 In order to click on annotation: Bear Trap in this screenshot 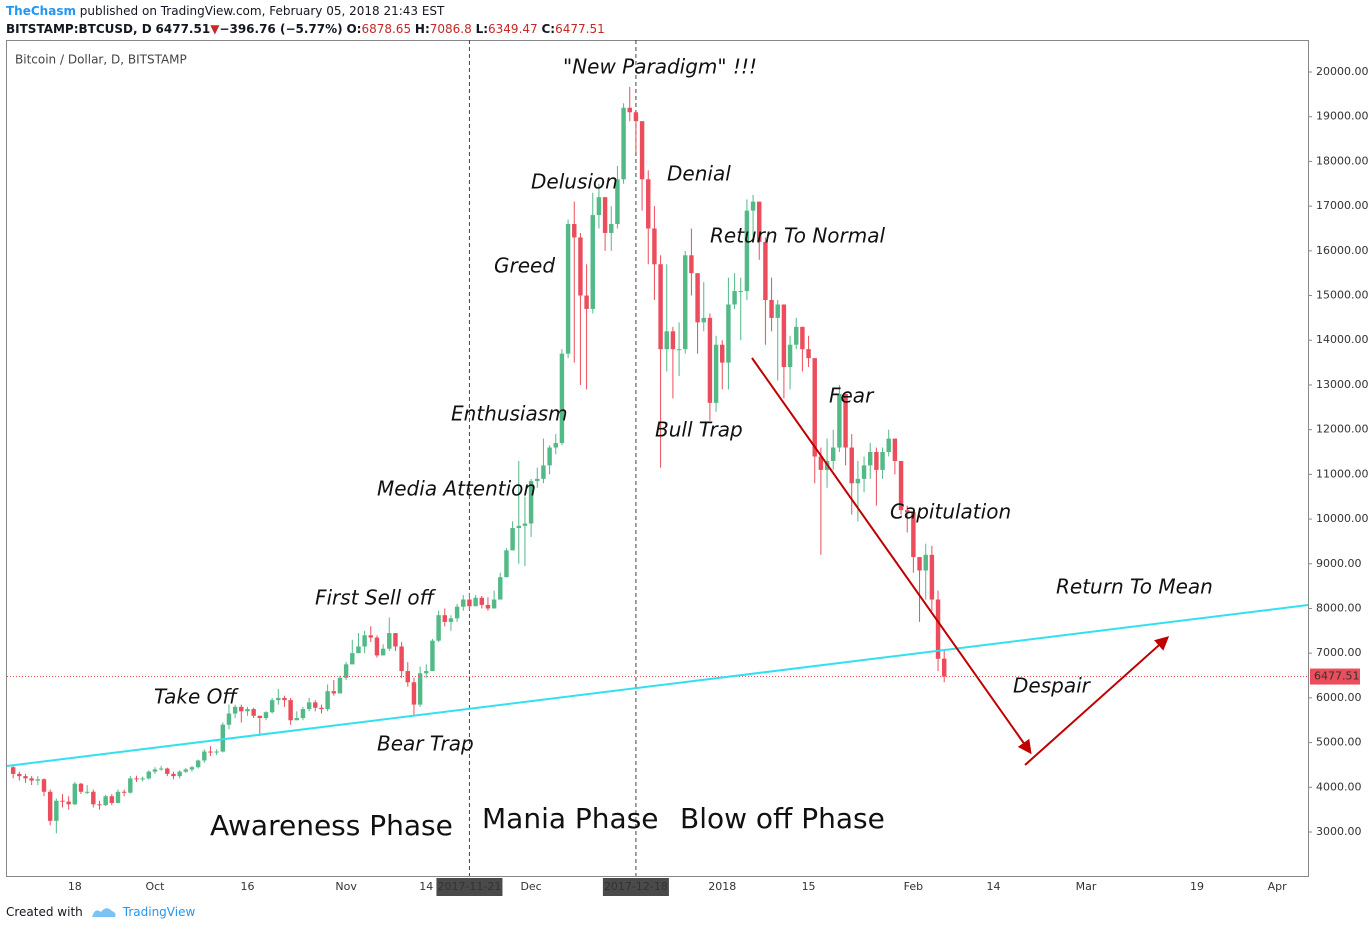, I will do `click(425, 744)`.